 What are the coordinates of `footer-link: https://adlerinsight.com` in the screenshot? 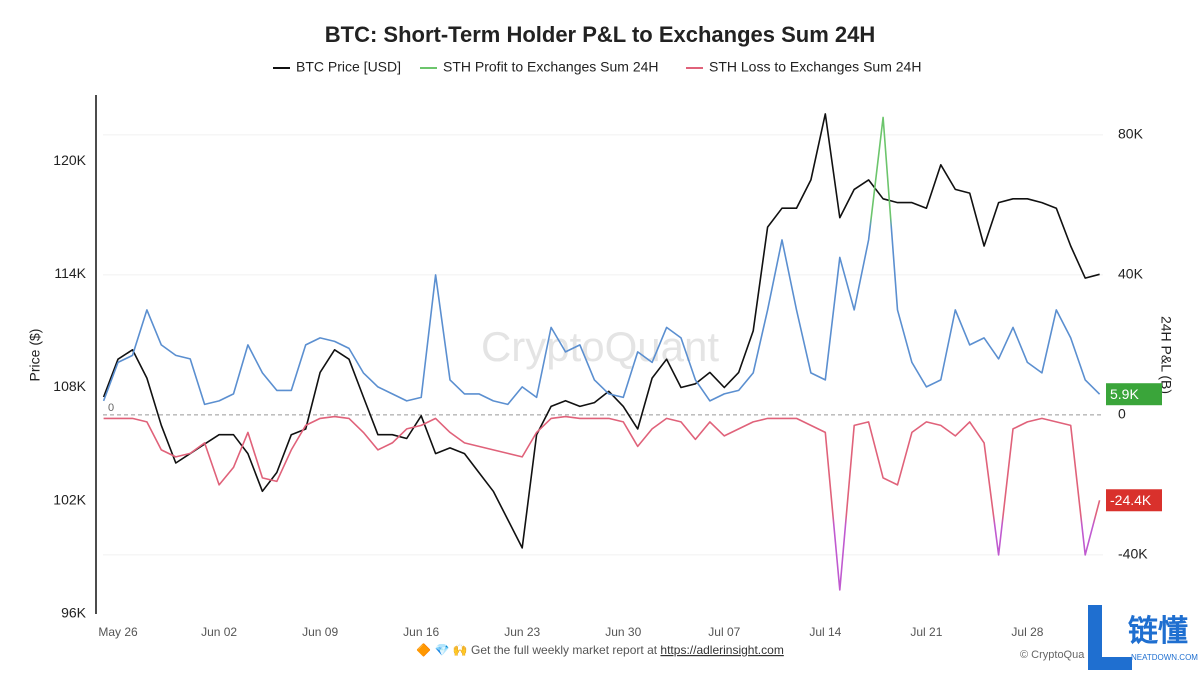 It's located at (721, 650).